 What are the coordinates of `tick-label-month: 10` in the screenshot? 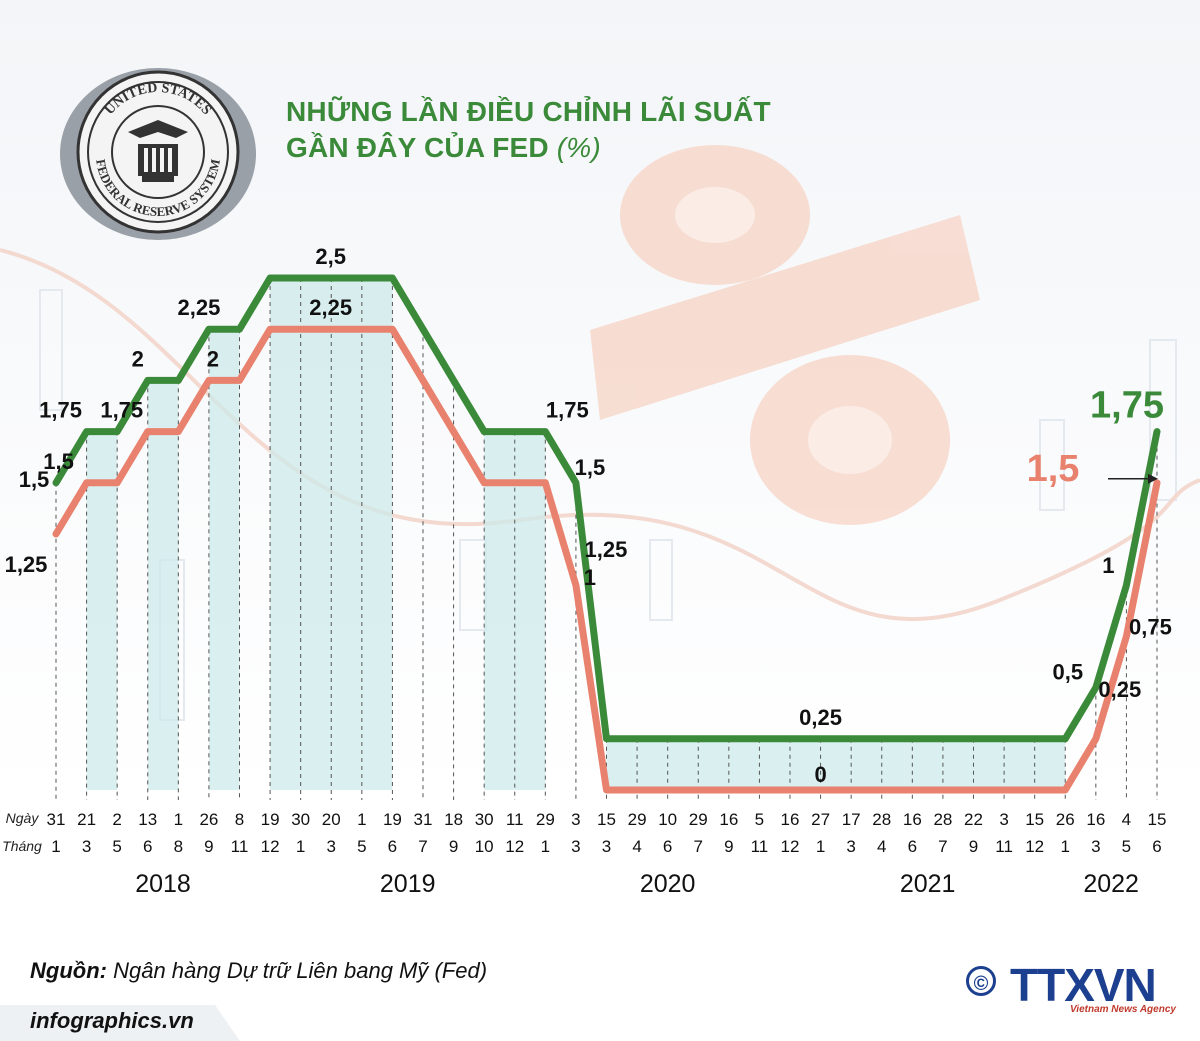 It's located at (484, 846).